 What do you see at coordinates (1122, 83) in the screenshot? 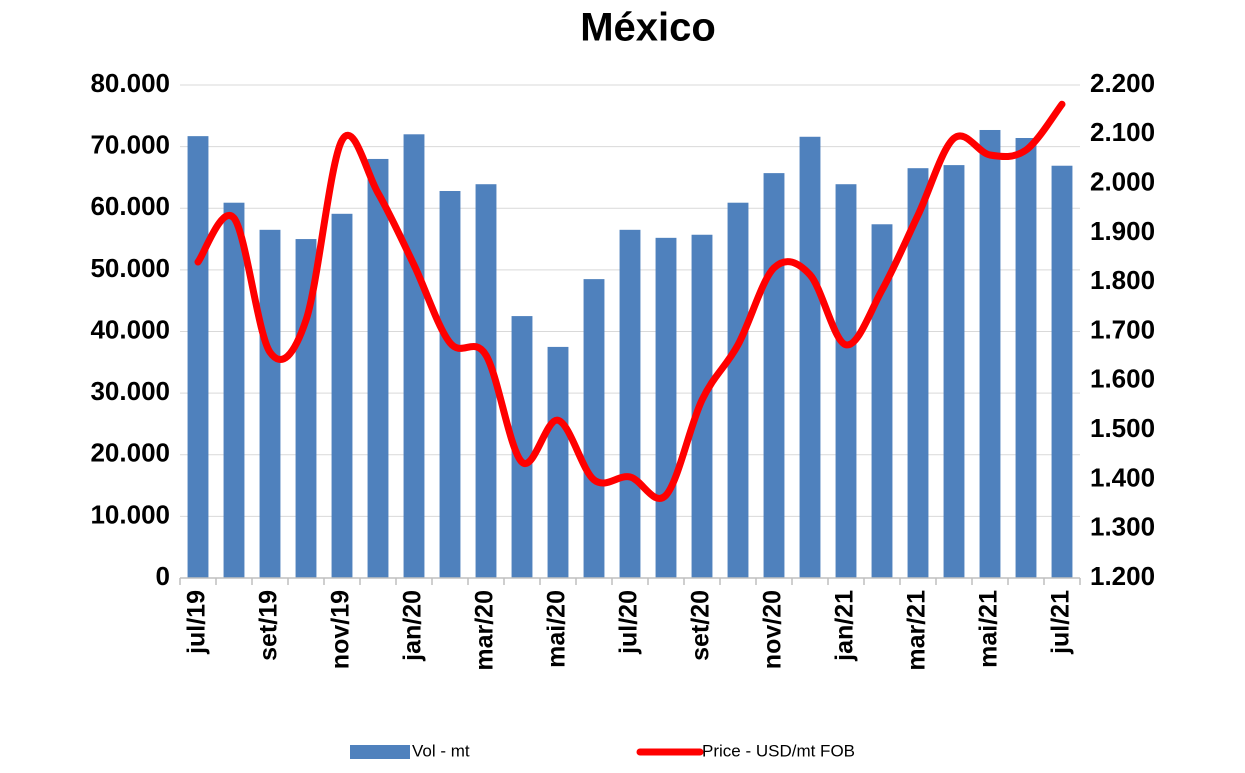
I see `y2-tick-label: 2.200` at bounding box center [1122, 83].